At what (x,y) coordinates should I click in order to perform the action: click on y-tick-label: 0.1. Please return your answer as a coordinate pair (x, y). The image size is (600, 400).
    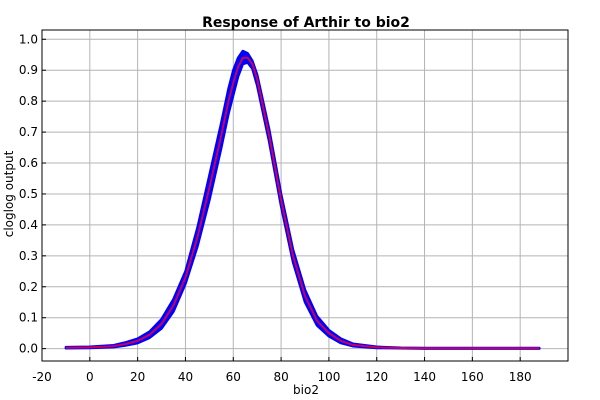
    Looking at the image, I should click on (28, 318).